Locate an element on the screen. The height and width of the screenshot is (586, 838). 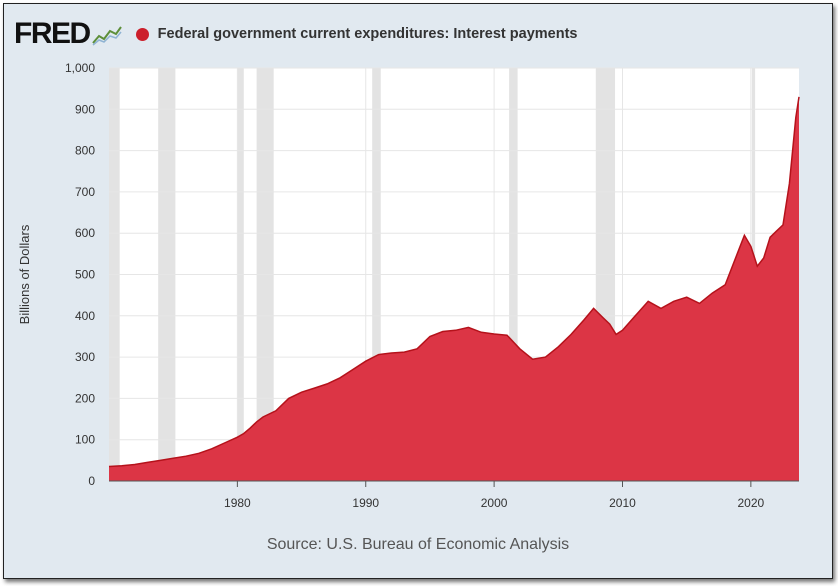
y-tick-label: 500 is located at coordinates (85, 275).